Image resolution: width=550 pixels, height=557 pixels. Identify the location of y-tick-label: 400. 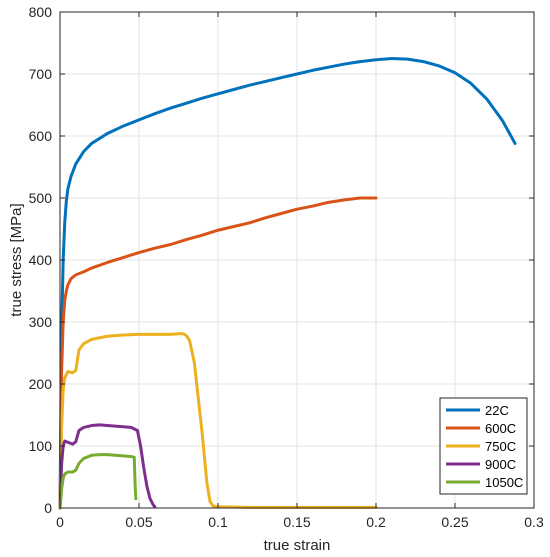
(41, 260).